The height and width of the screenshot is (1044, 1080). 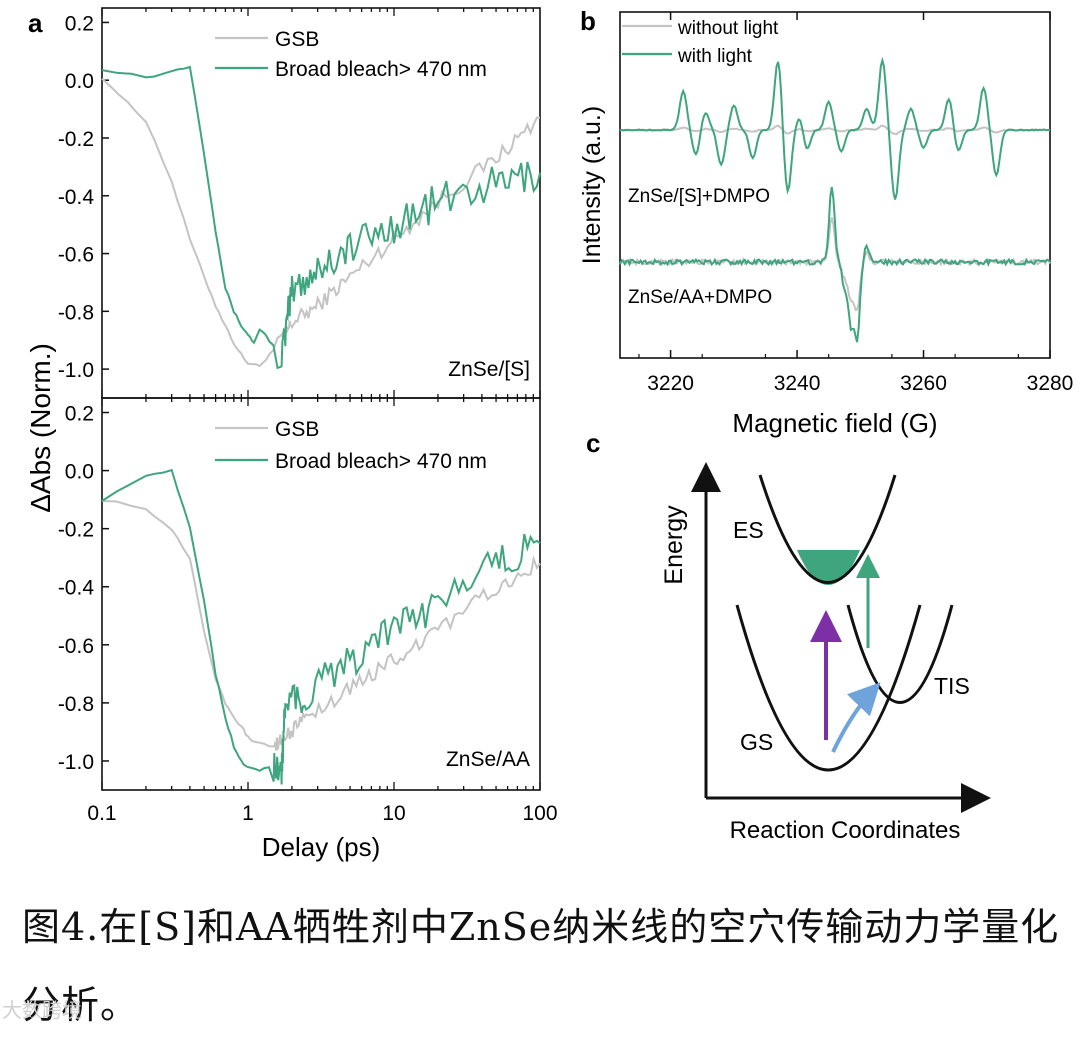 What do you see at coordinates (592, 185) in the screenshot?
I see `y-axis-label-b: Intensity (a.u.)` at bounding box center [592, 185].